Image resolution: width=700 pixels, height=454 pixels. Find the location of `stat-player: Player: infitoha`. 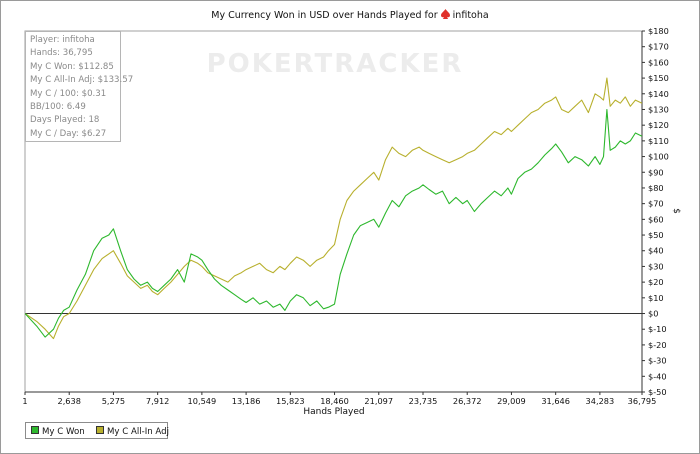

stat-player: Player: infitoha is located at coordinates (62, 40).